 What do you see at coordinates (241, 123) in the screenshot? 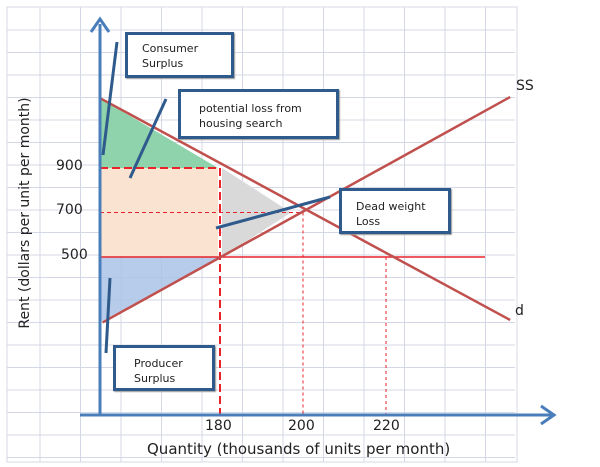
I see `callout-line: housing search` at bounding box center [241, 123].